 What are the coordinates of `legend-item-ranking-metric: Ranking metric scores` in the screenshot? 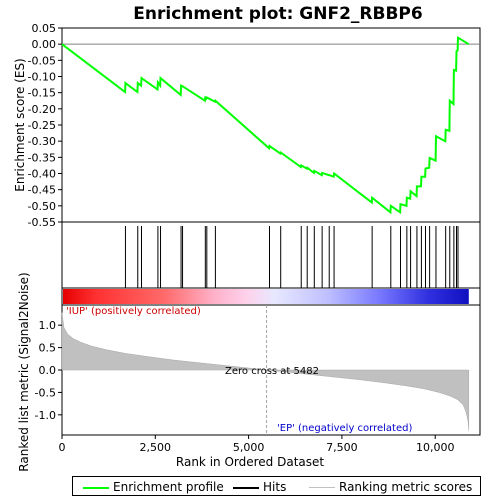 It's located at (390, 487).